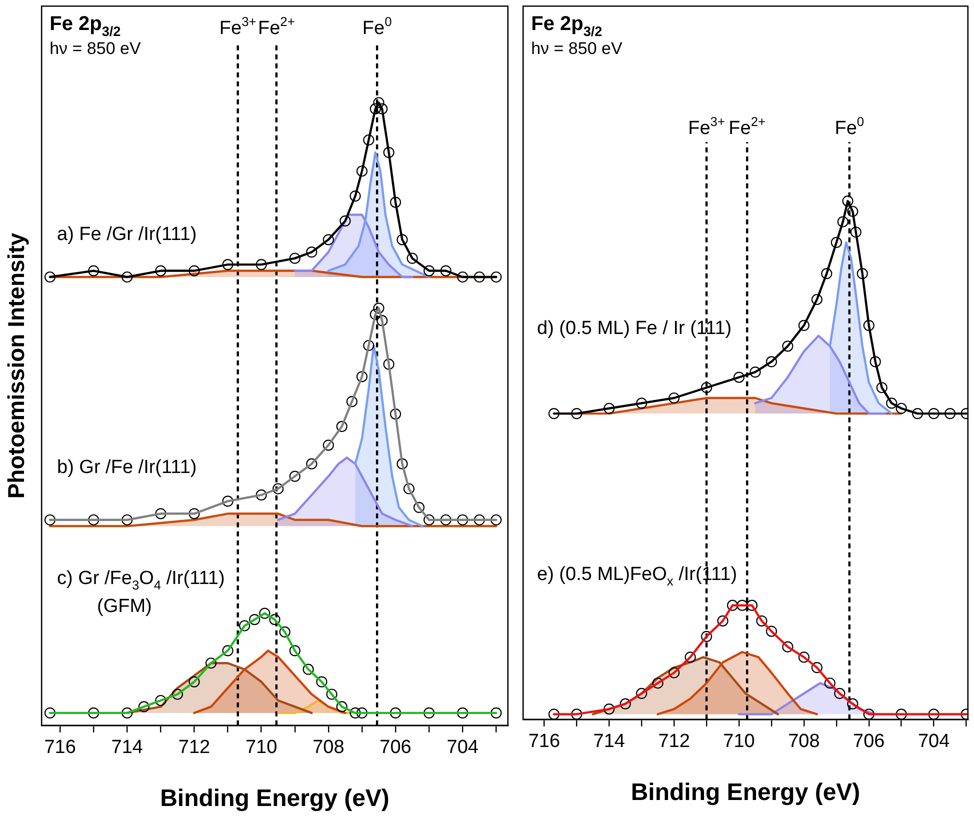 The image size is (974, 826). What do you see at coordinates (634, 328) in the screenshot?
I see `annotation: d) (0.5 ML) Fe / Ir (111)` at bounding box center [634, 328].